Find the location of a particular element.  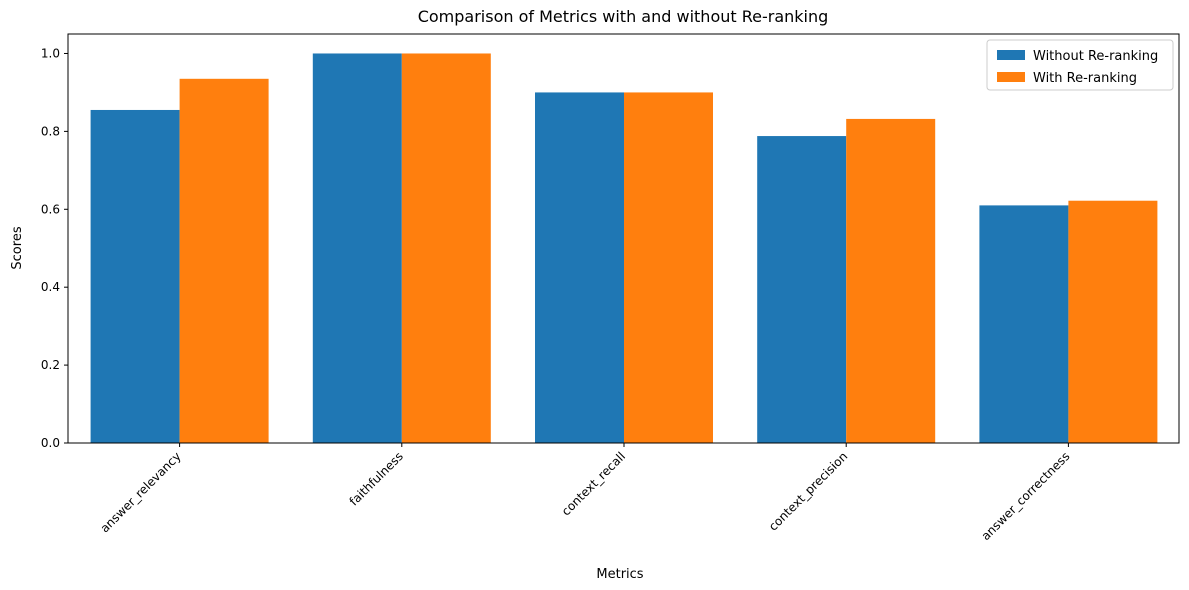

bar-without-context_recall is located at coordinates (579, 268).